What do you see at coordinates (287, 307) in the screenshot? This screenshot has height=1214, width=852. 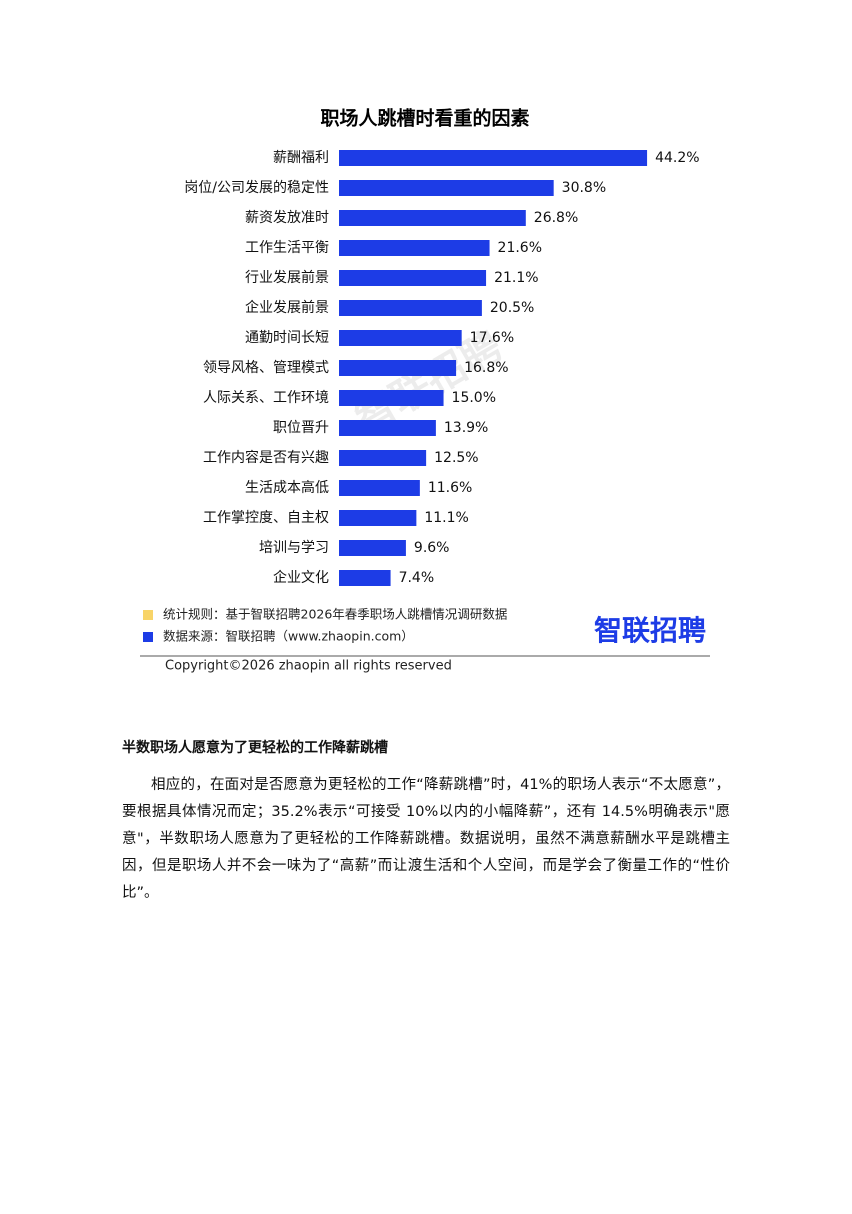 I see `category-label: 企业发展前景` at bounding box center [287, 307].